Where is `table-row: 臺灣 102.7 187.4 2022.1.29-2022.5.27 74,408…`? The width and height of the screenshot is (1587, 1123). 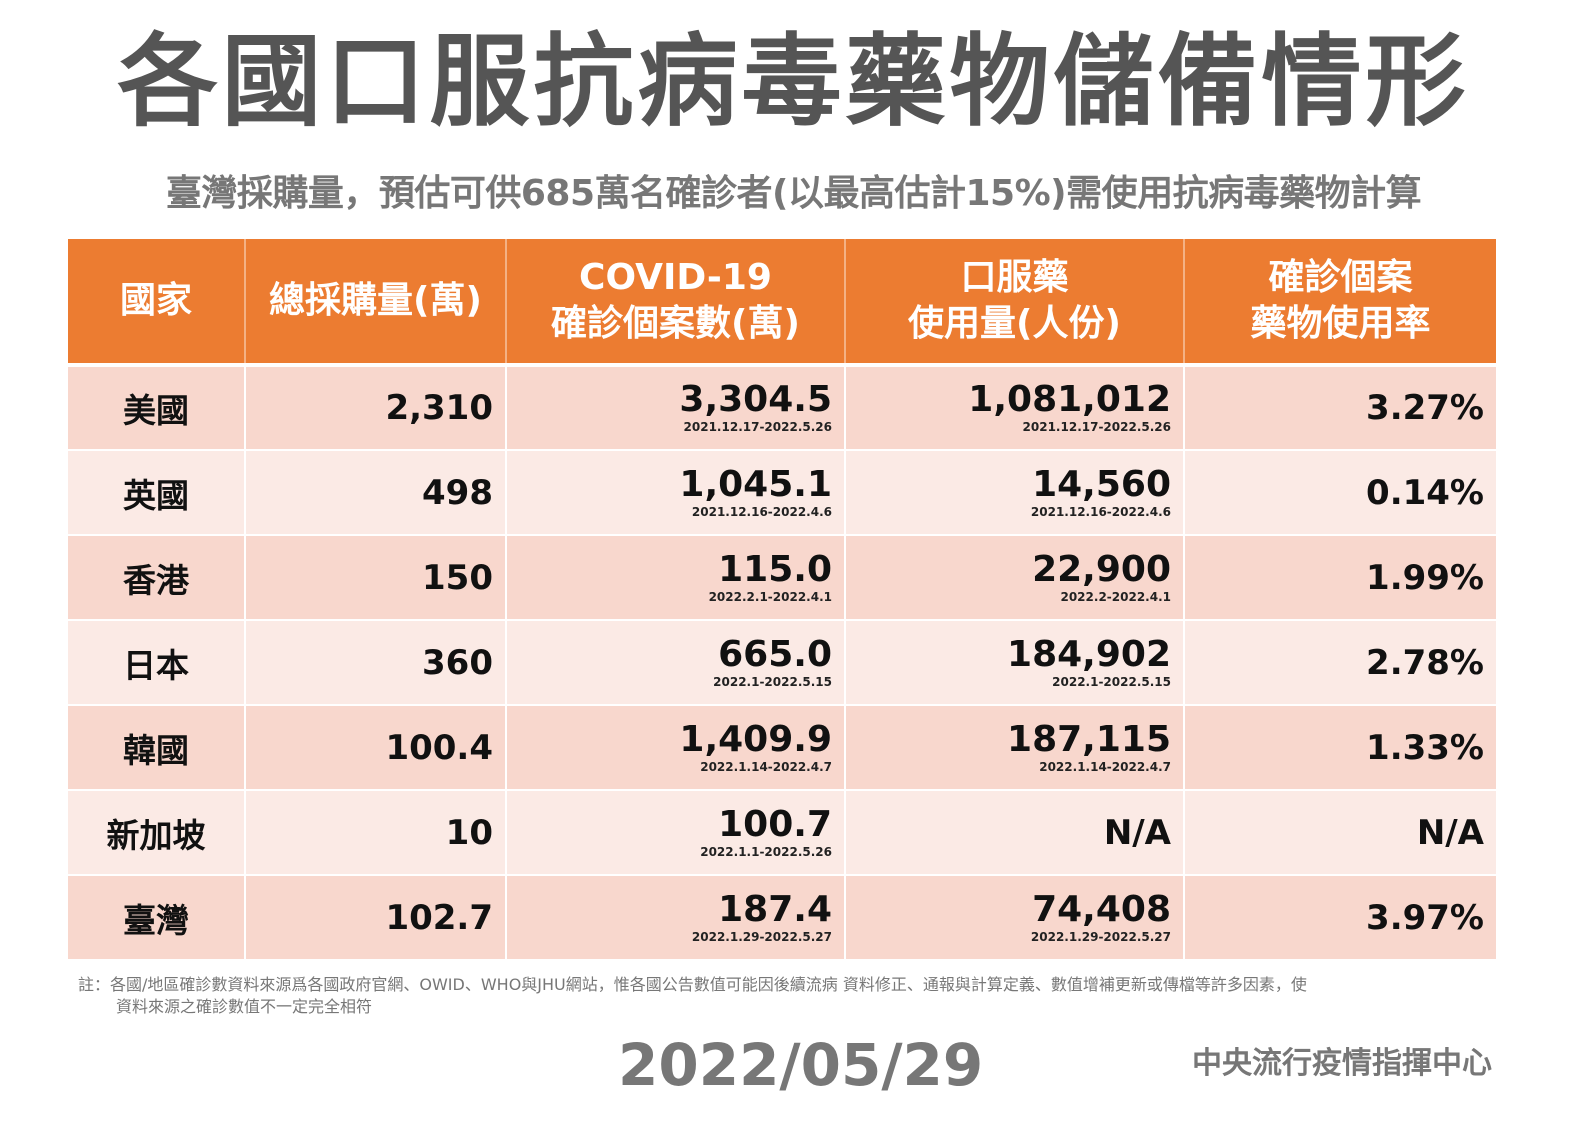 table-row: 臺灣 102.7 187.4 2022.1.29-2022.5.27 74,408… is located at coordinates (782, 918).